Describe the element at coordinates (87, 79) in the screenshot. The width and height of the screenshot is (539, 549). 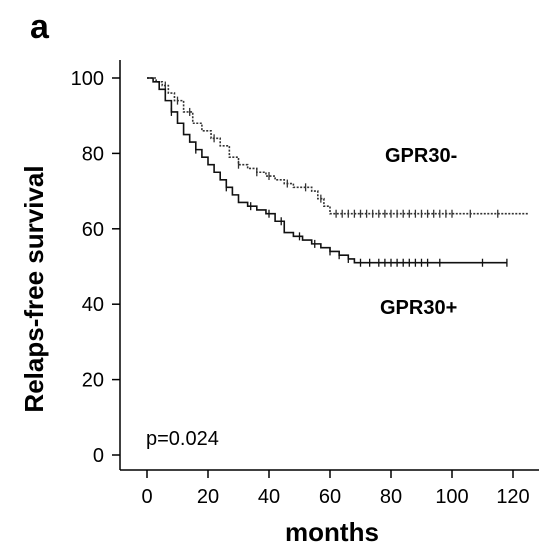
I see `y-tick-label: 100` at that location.